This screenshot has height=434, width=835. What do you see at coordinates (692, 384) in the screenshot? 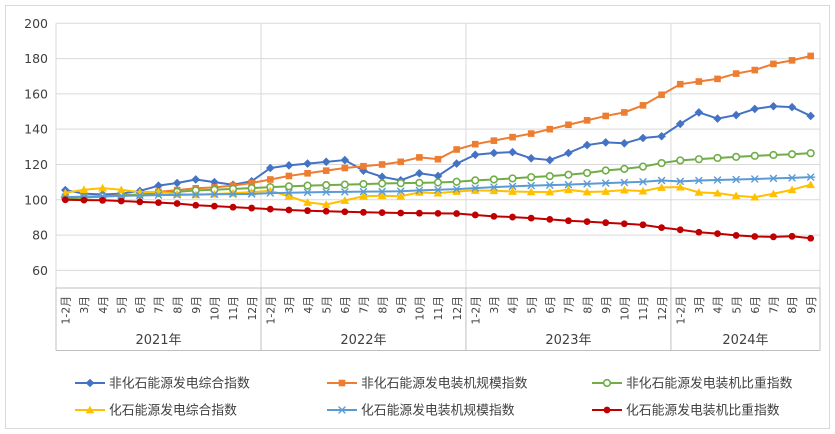
I see `legend-item: 非化石能源发电装机比重指数` at bounding box center [692, 384].